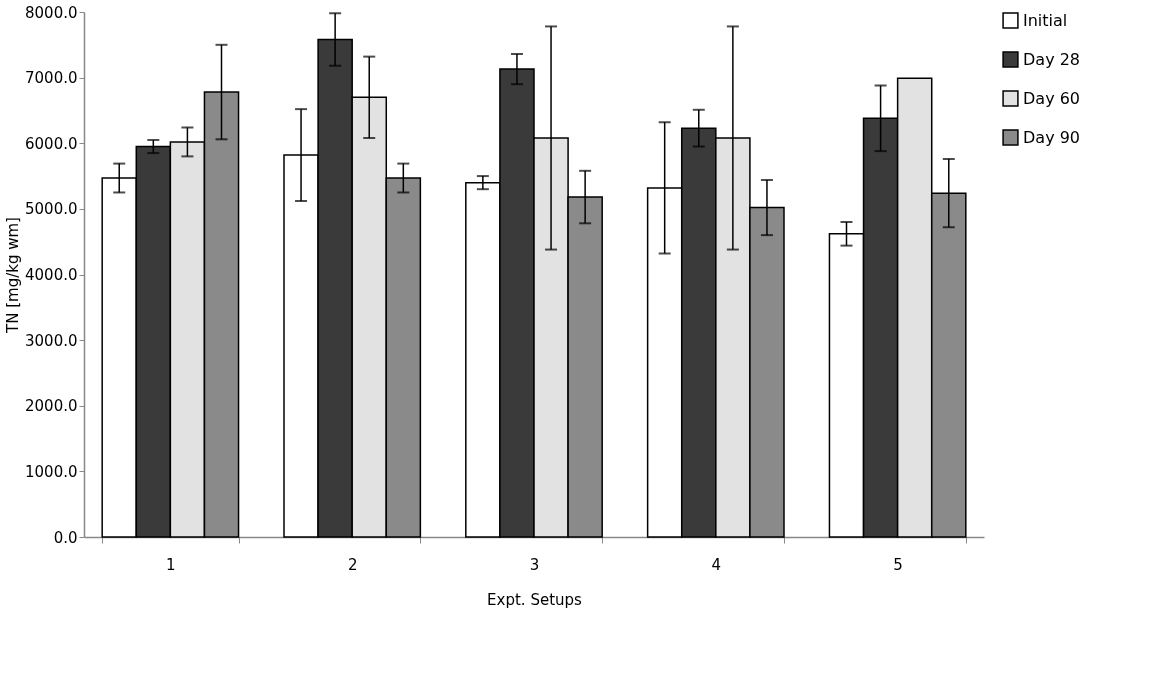  I want to click on y-tick-label: 6000.0, so click(51, 143).